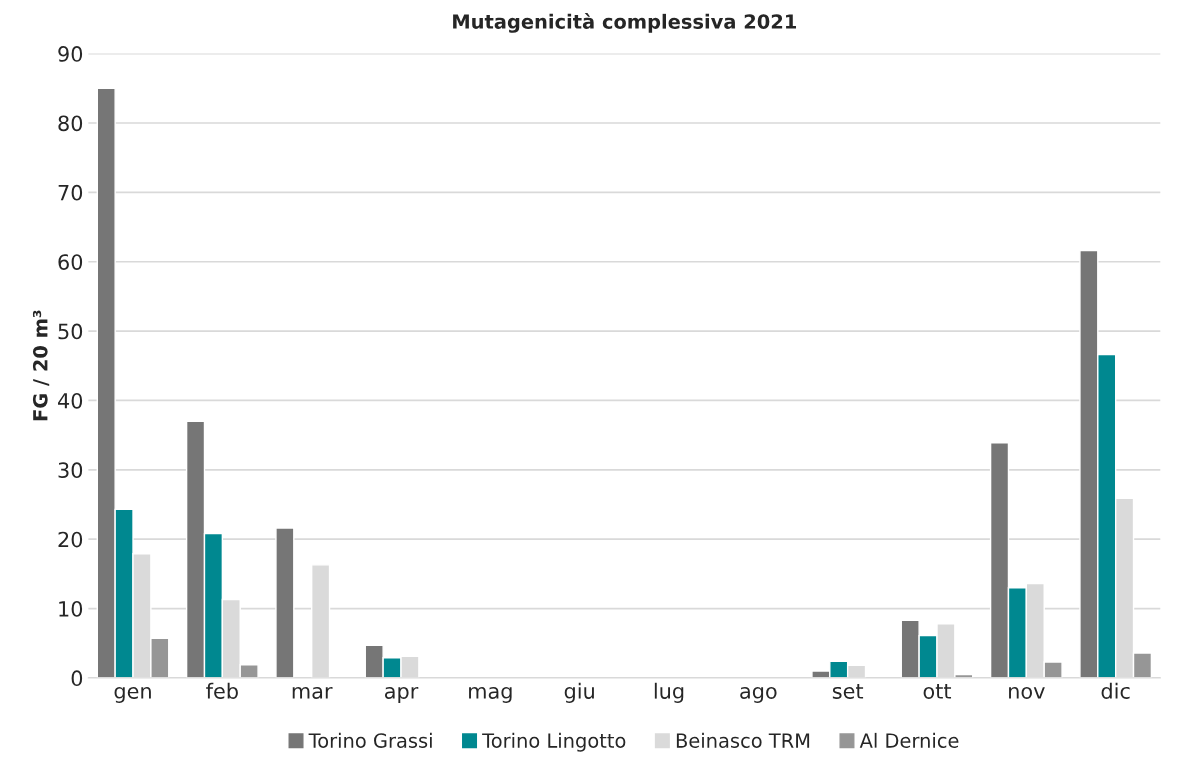 The image size is (1178, 766). Describe the element at coordinates (401, 694) in the screenshot. I see `x-tick-label: apr` at that location.